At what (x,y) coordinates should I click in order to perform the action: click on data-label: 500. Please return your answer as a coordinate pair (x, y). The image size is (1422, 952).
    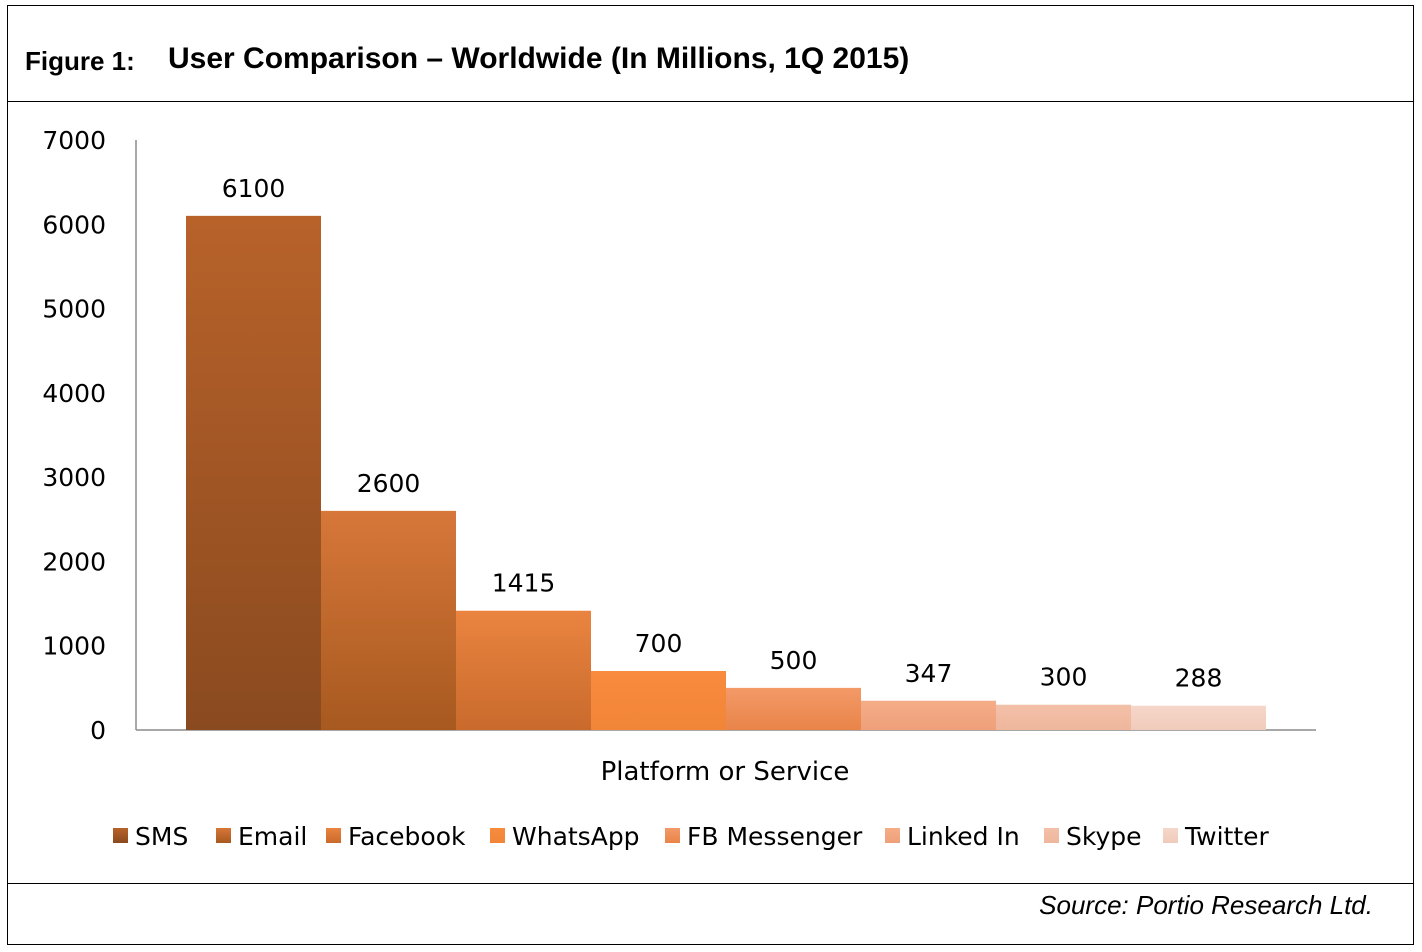
    Looking at the image, I should click on (794, 660).